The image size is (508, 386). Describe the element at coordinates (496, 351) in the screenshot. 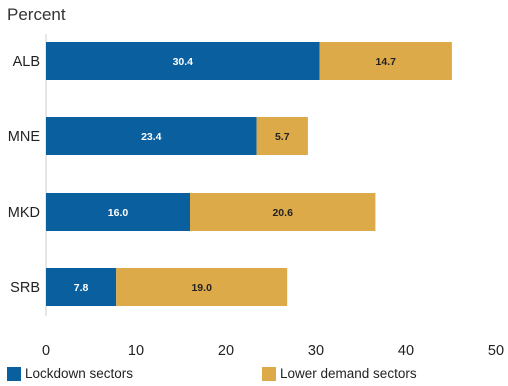

I see `x-tick-label-50: 50` at that location.